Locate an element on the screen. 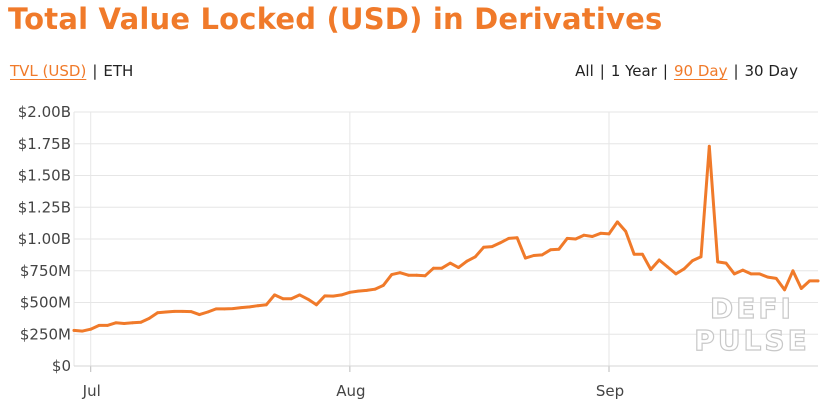  y-tick-label: $1.75B is located at coordinates (44, 144).